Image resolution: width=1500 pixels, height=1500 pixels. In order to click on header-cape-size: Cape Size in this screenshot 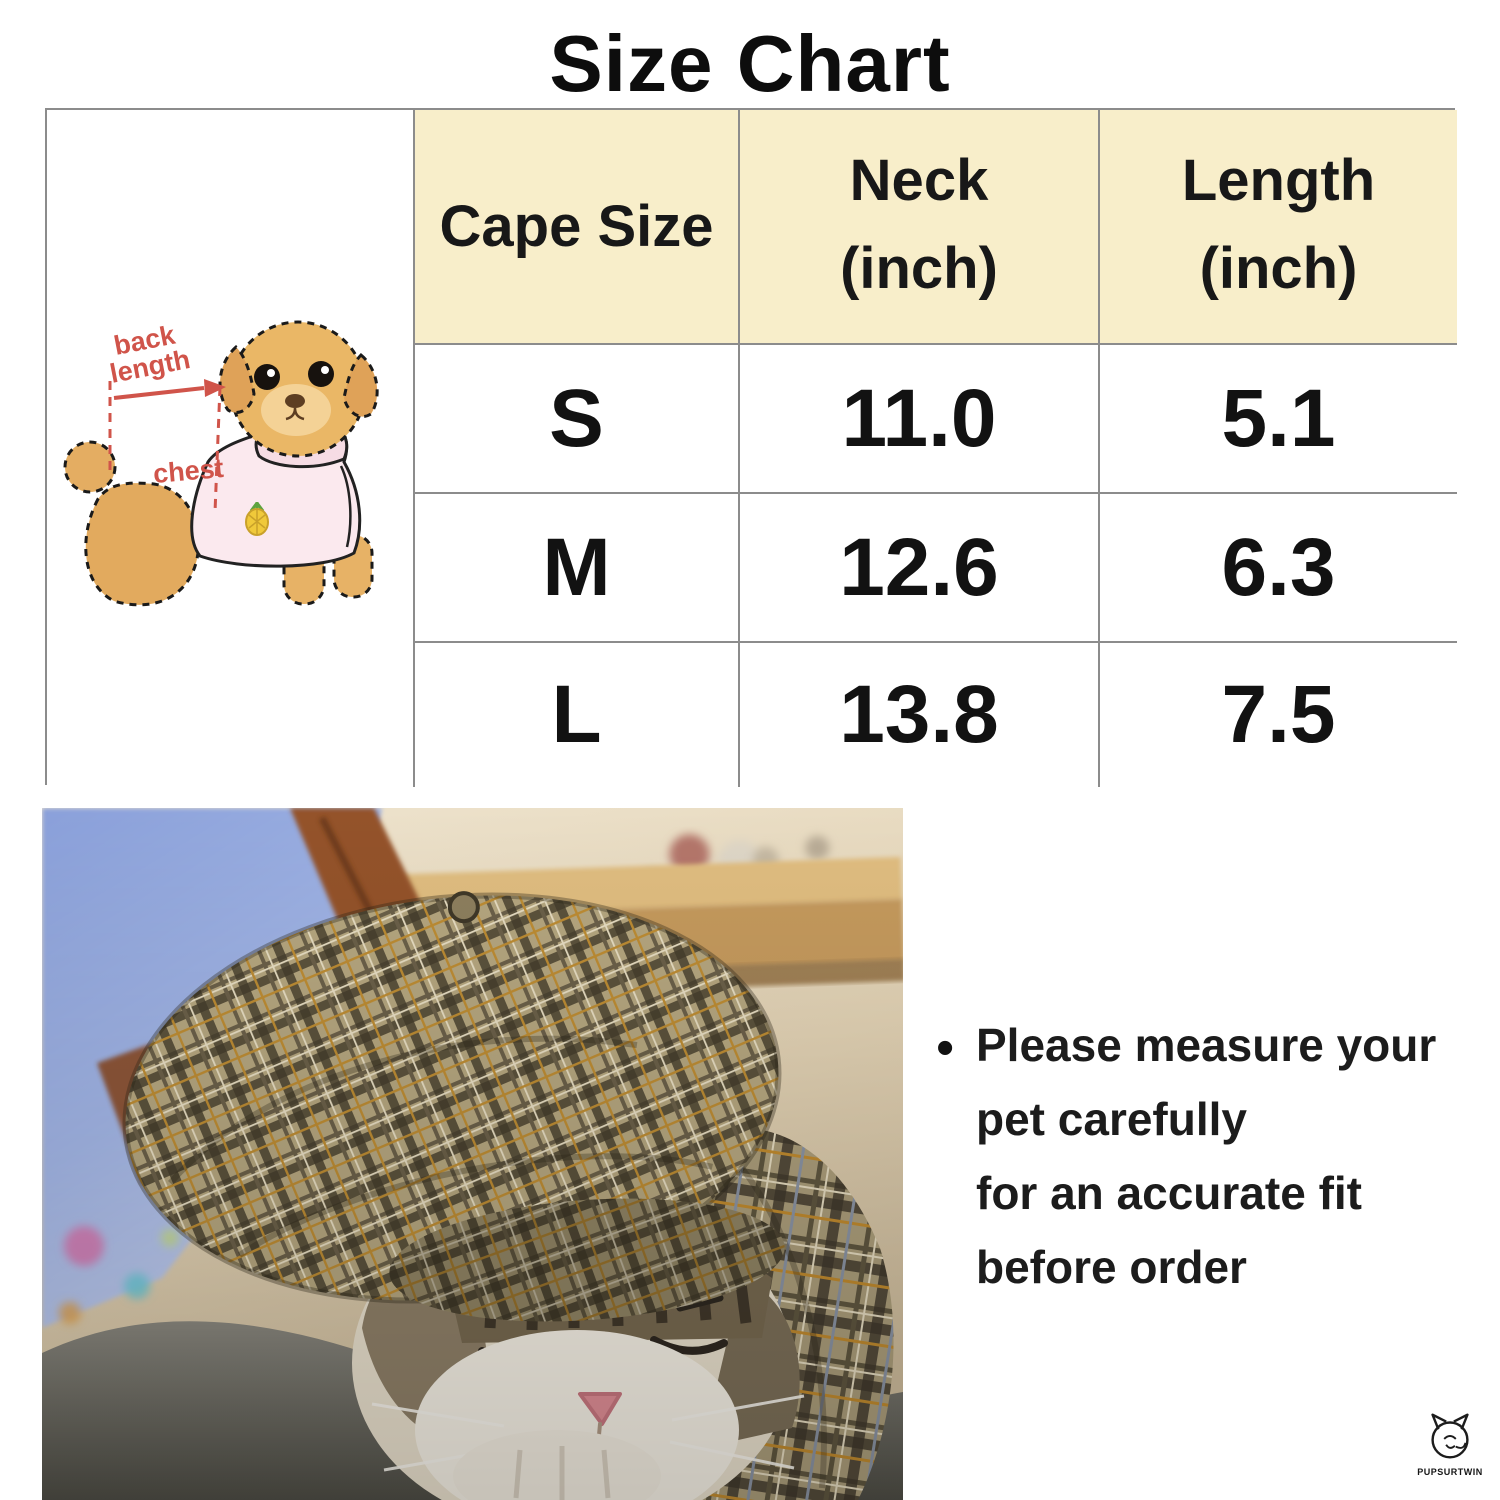, I will do `click(577, 227)`.